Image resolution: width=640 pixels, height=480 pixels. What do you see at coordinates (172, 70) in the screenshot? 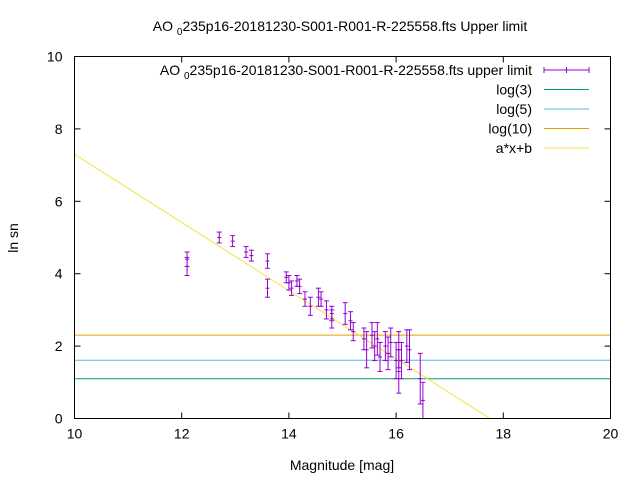
I see `legend-label-main: AO` at bounding box center [172, 70].